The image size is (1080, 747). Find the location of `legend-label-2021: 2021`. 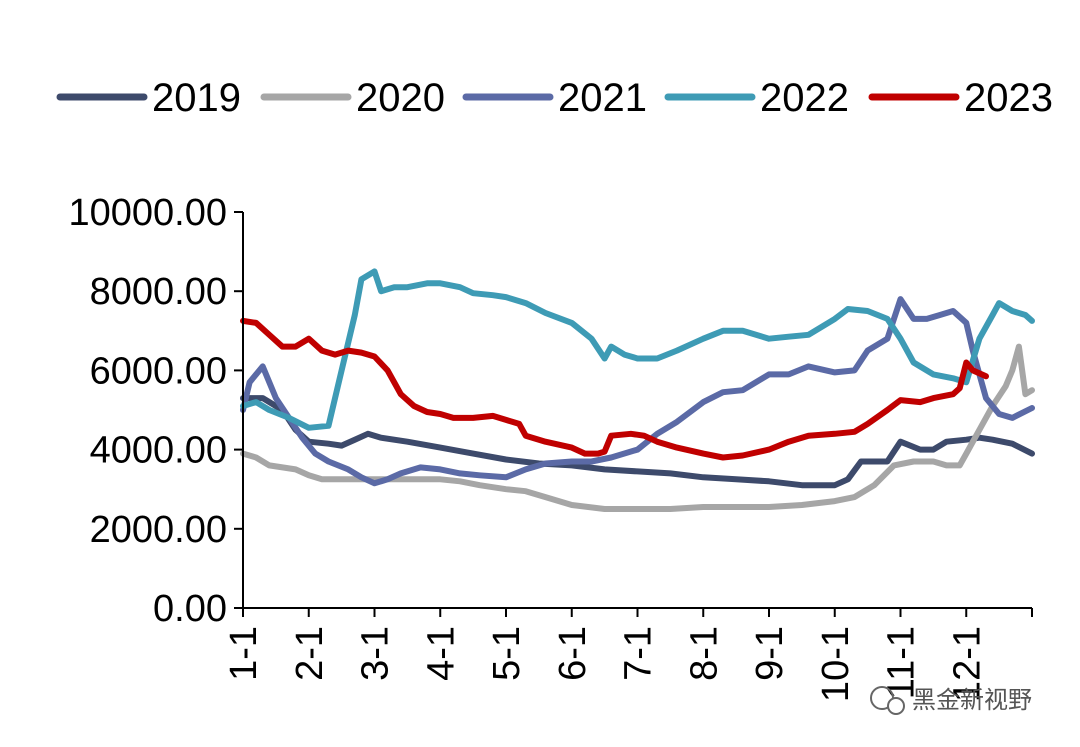

legend-label-2021: 2021 is located at coordinates (602, 98).